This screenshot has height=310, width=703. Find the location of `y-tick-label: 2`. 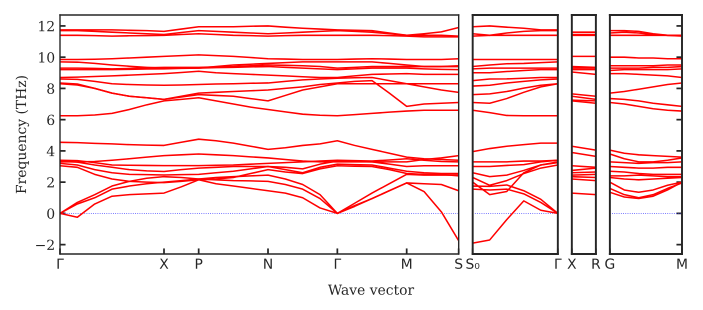

y-tick-label: 2 is located at coordinates (50, 182).